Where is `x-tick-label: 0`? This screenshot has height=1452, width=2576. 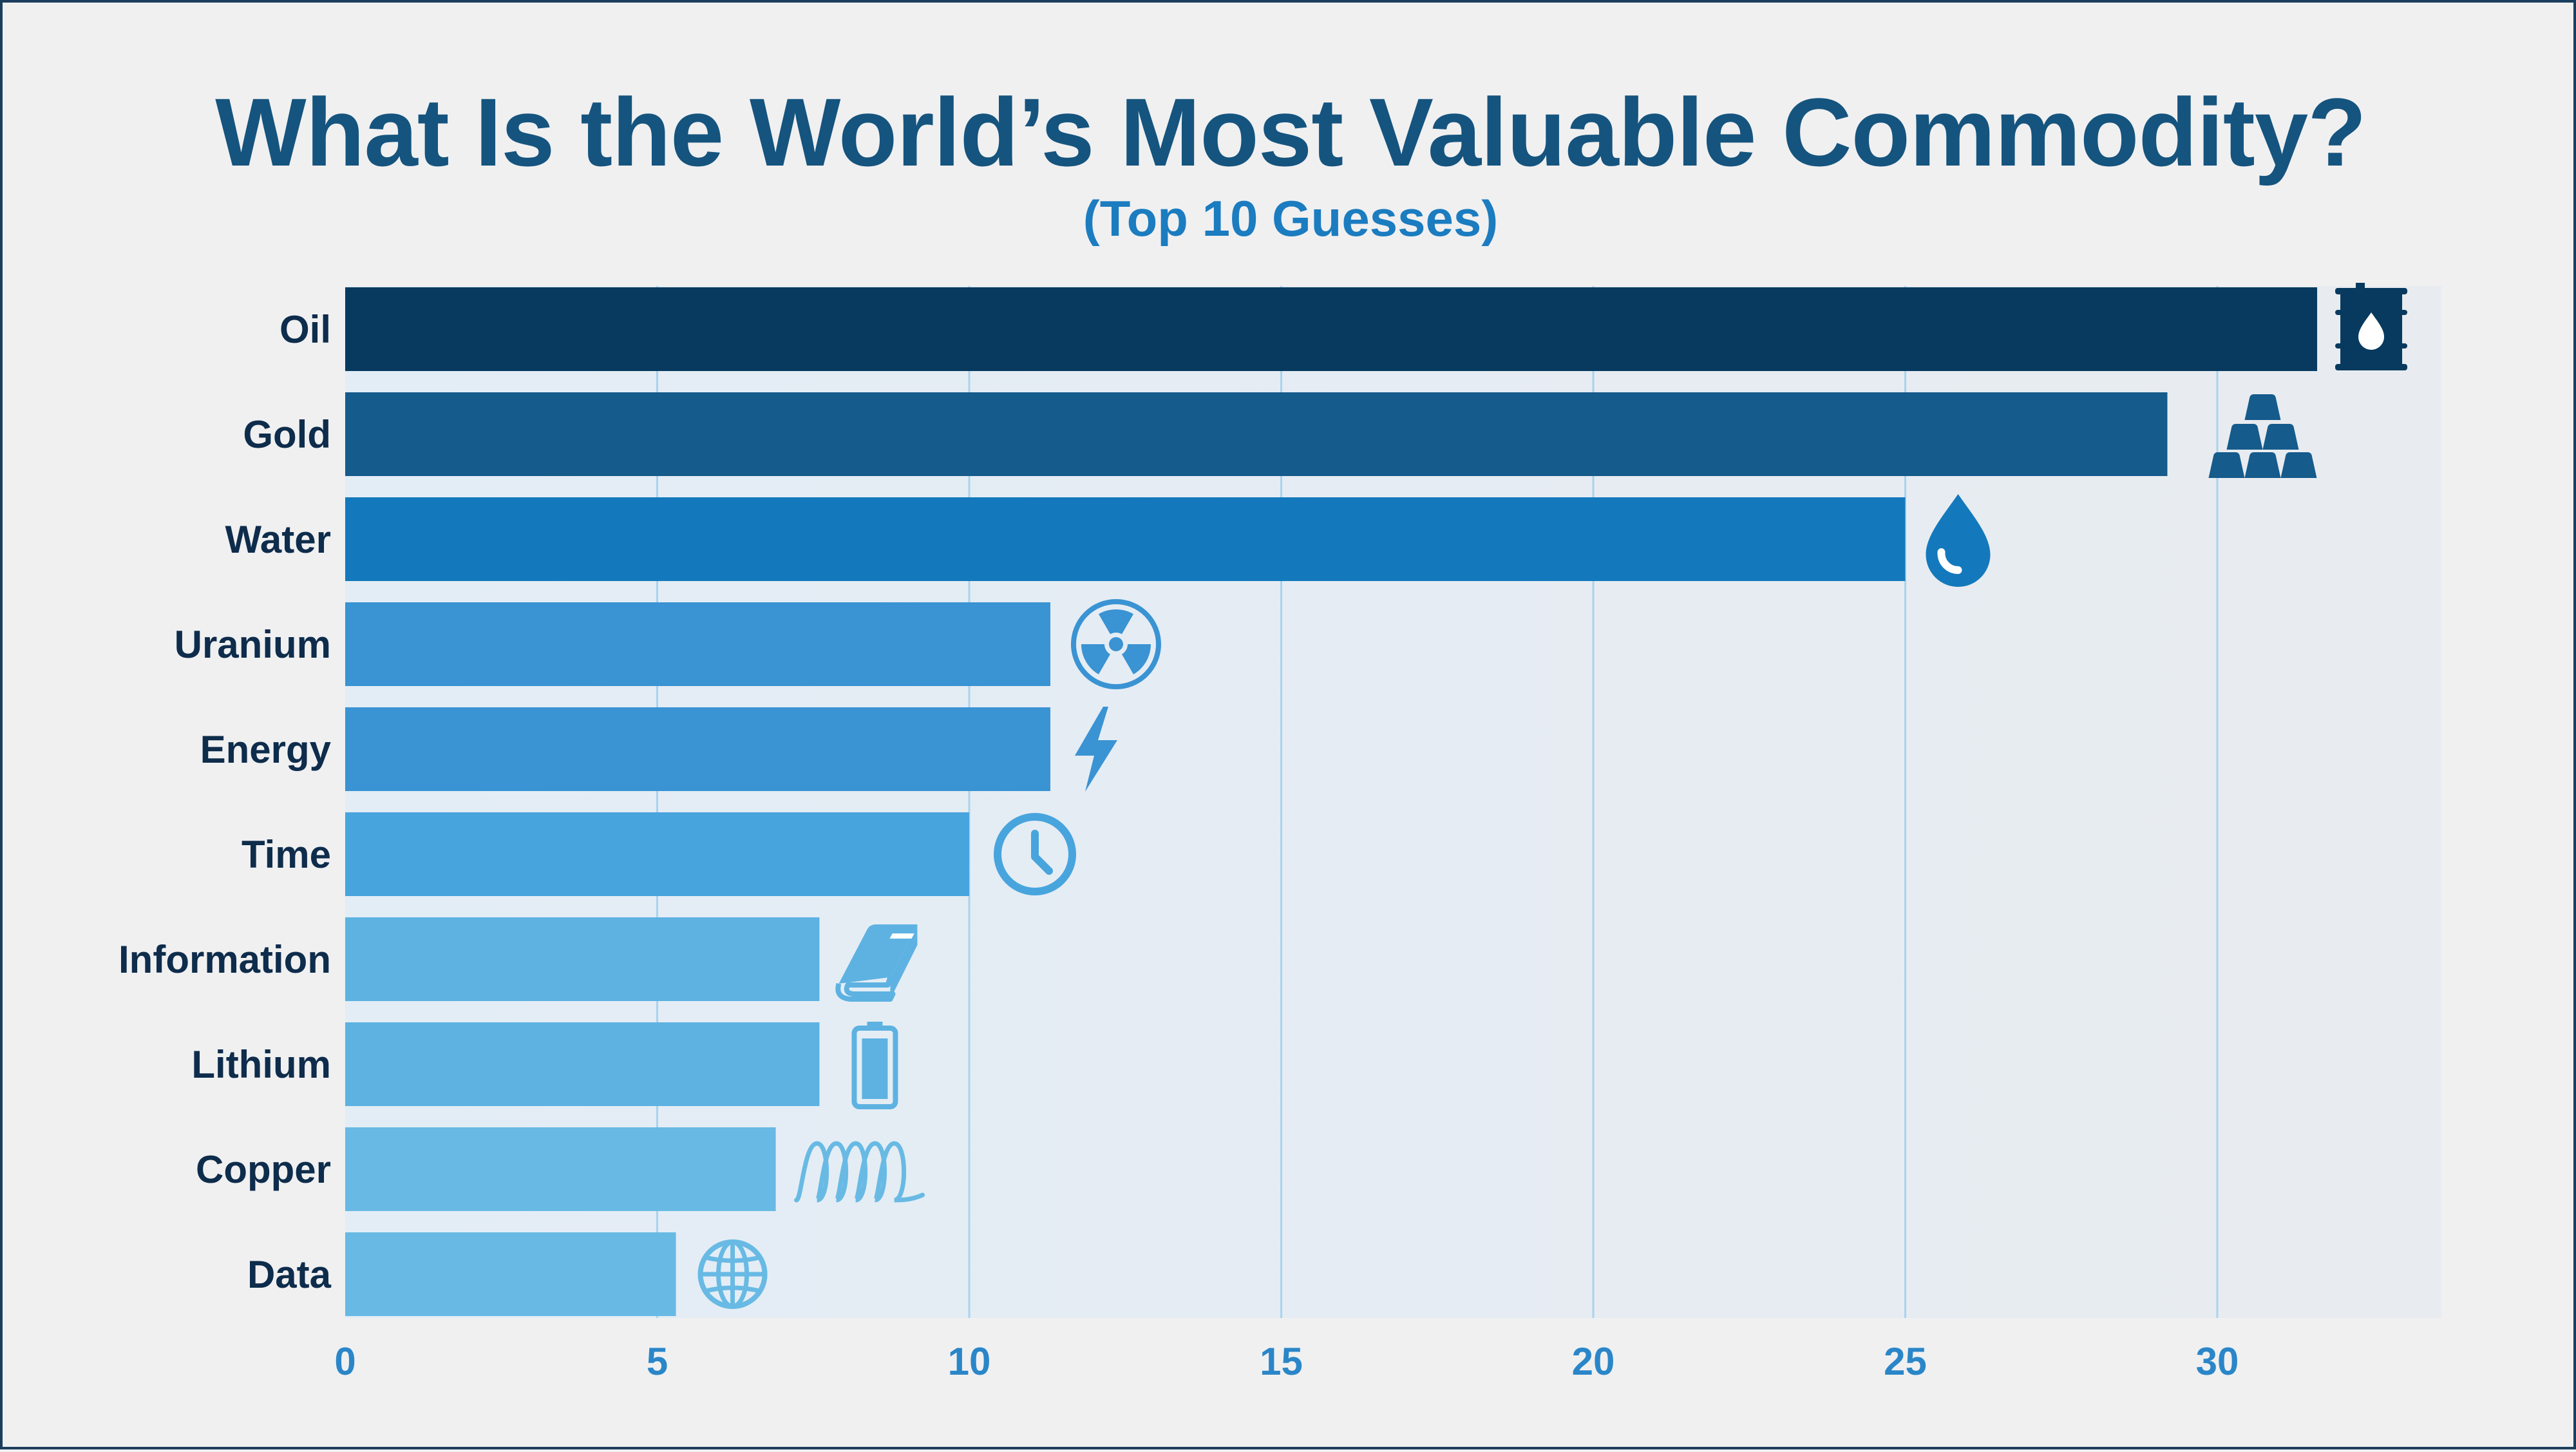
x-tick-label: 0 is located at coordinates (345, 1362).